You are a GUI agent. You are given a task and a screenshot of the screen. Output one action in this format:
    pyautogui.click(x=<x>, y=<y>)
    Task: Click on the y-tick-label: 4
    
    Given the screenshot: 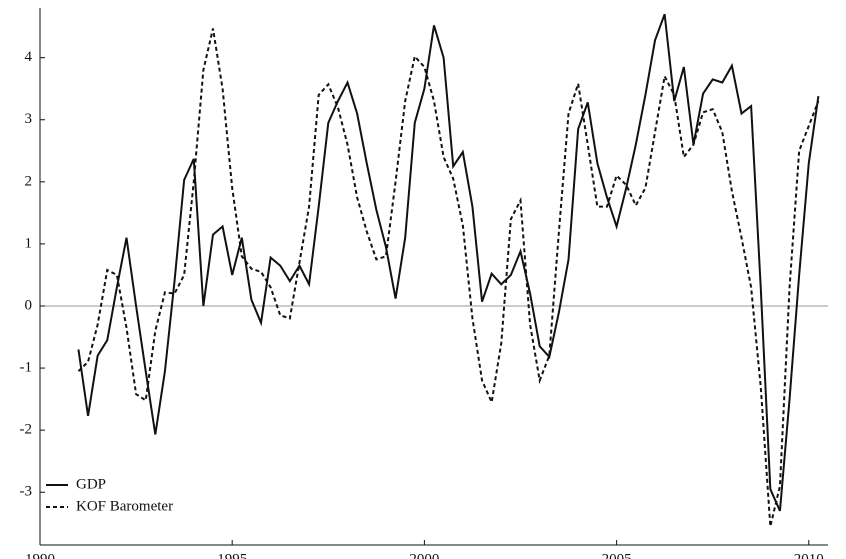 What is the action you would take?
    pyautogui.click(x=29, y=57)
    